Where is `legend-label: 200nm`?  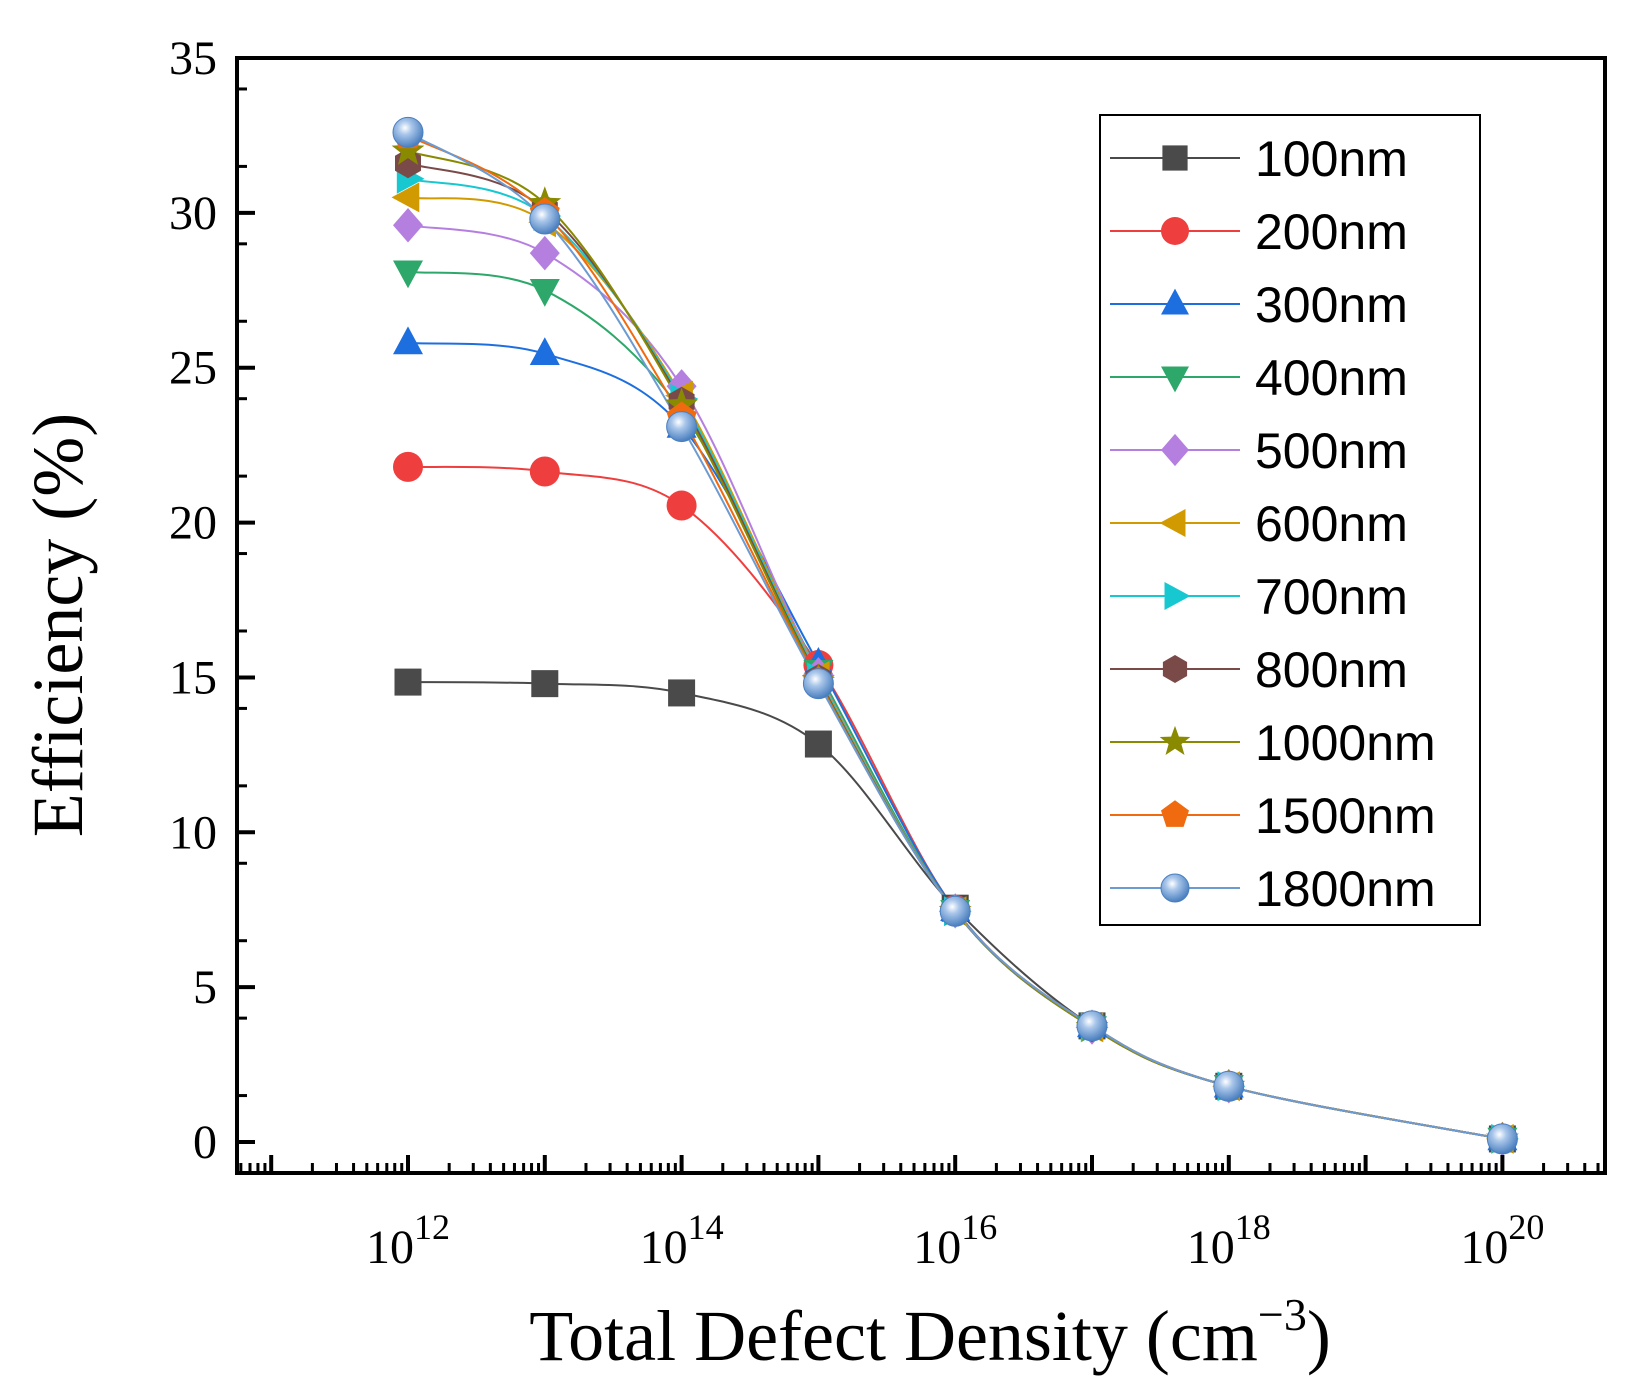 legend-label: 200nm is located at coordinates (1331, 232).